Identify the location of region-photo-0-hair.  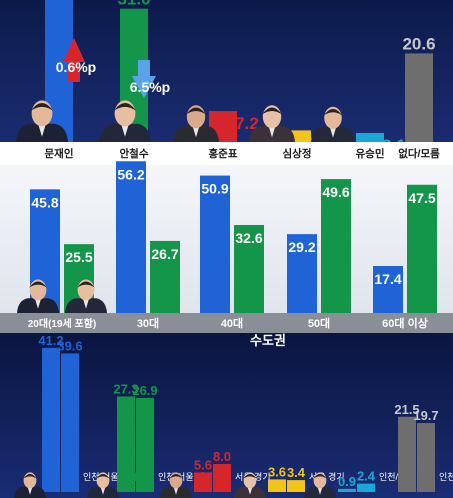
(30, 476).